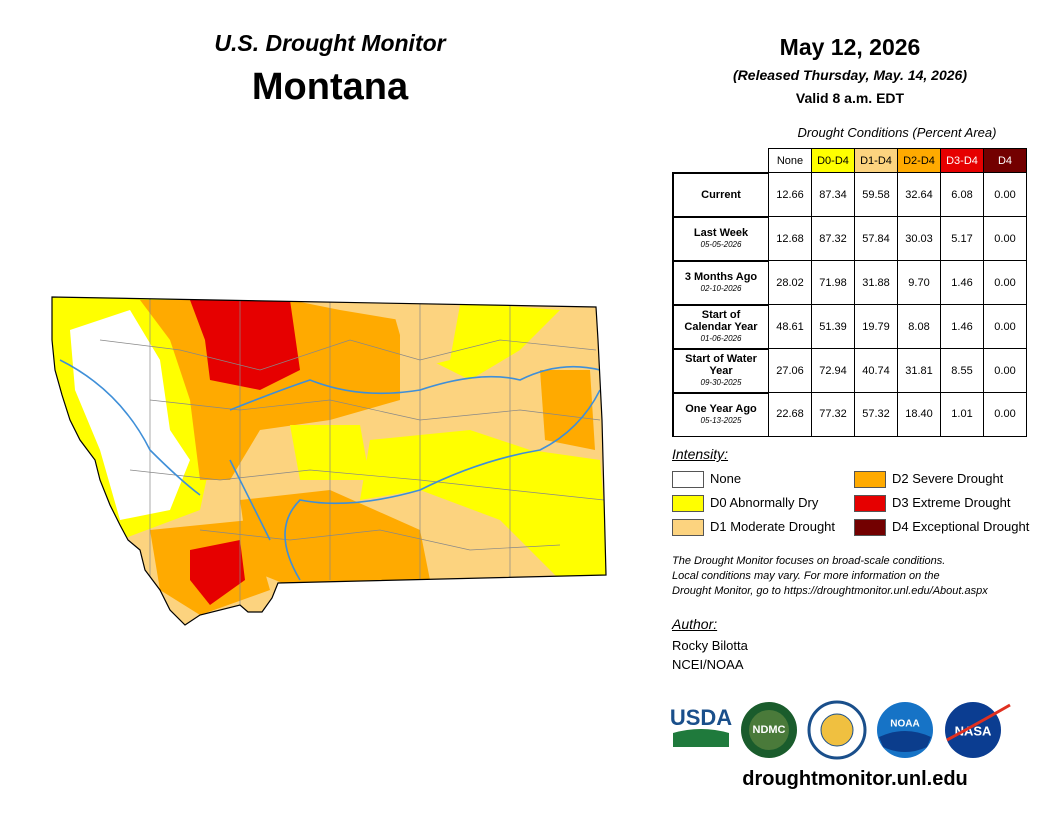 The width and height of the screenshot is (1056, 816). Describe the element at coordinates (701, 717) in the screenshot. I see `logo-text: USDA` at that location.